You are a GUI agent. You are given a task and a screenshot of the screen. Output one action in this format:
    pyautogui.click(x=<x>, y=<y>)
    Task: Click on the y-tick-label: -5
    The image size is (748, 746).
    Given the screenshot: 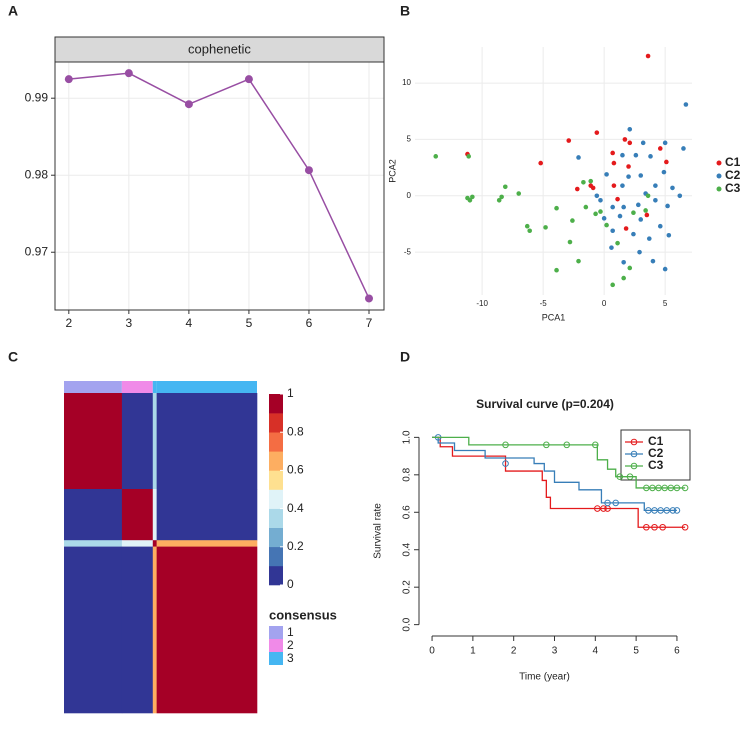 What is the action you would take?
    pyautogui.click(x=408, y=251)
    